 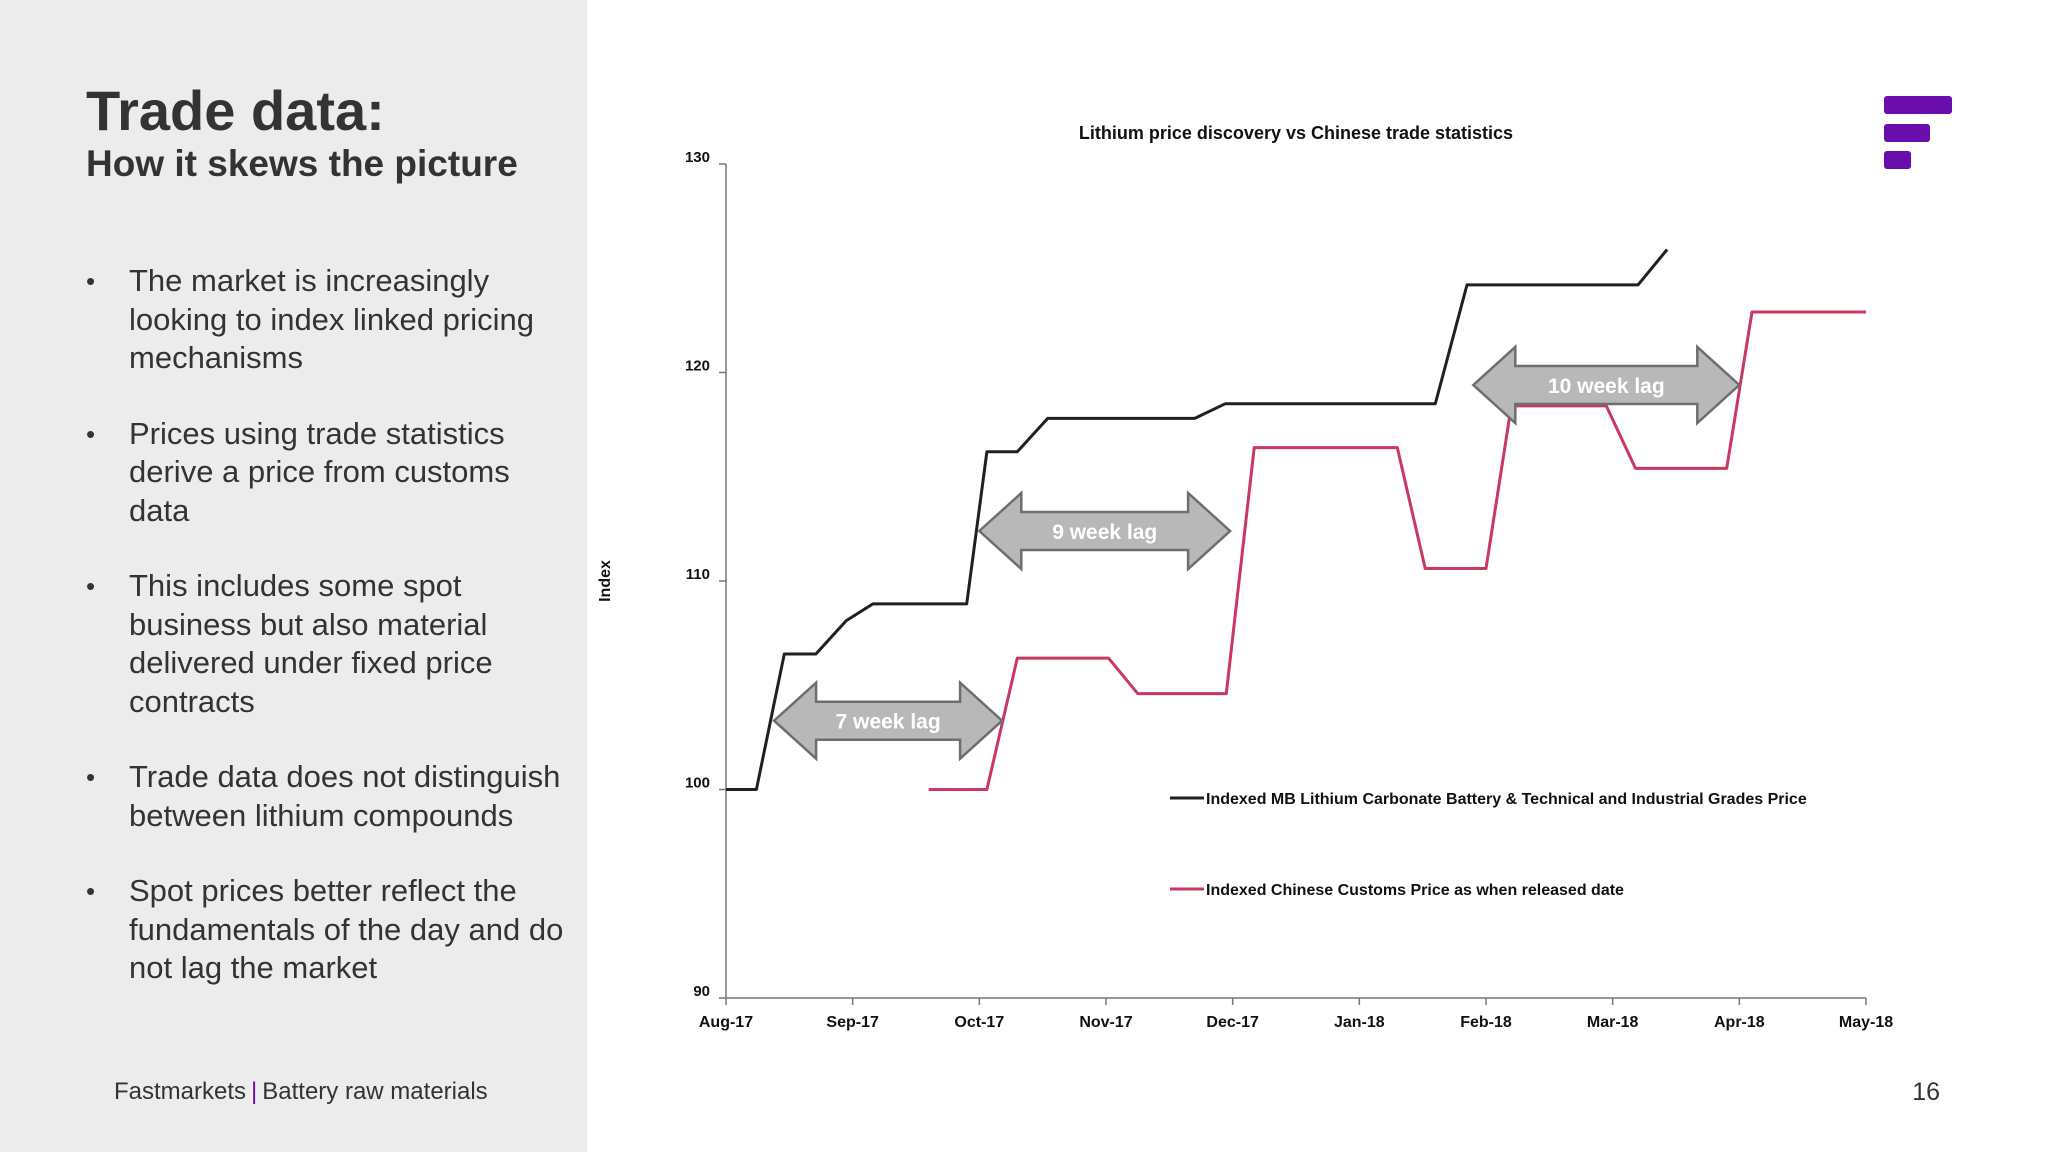 I want to click on lag-arrow-label: 7 week lag, so click(x=888, y=722).